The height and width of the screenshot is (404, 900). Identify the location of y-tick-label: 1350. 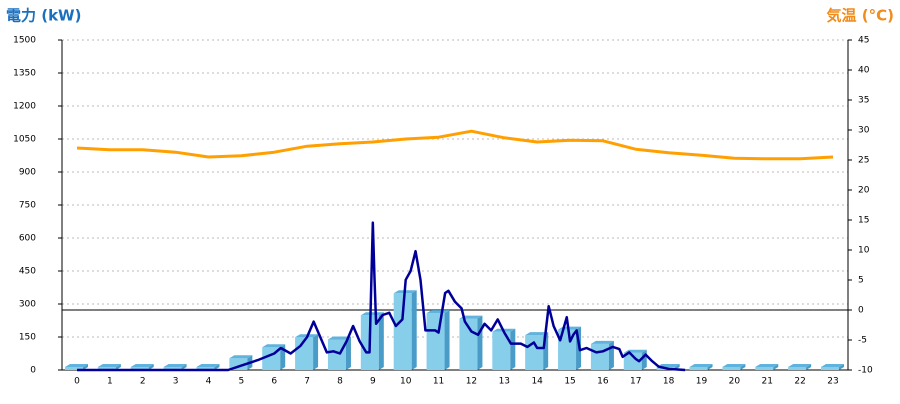
(24, 74).